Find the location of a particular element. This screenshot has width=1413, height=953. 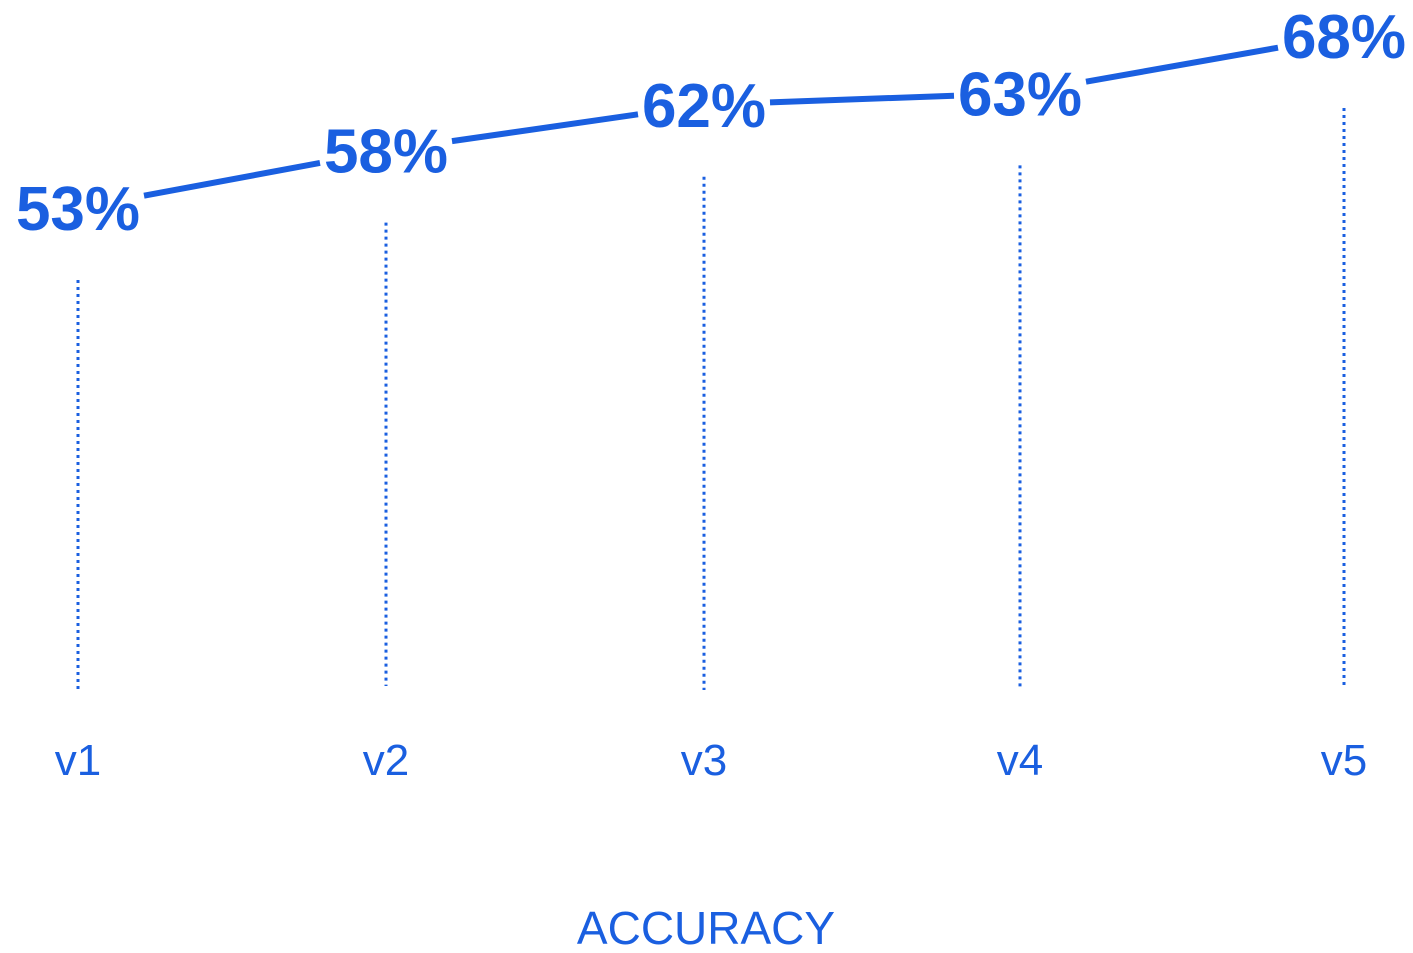

x-tick-label-v3: v3 is located at coordinates (704, 760).